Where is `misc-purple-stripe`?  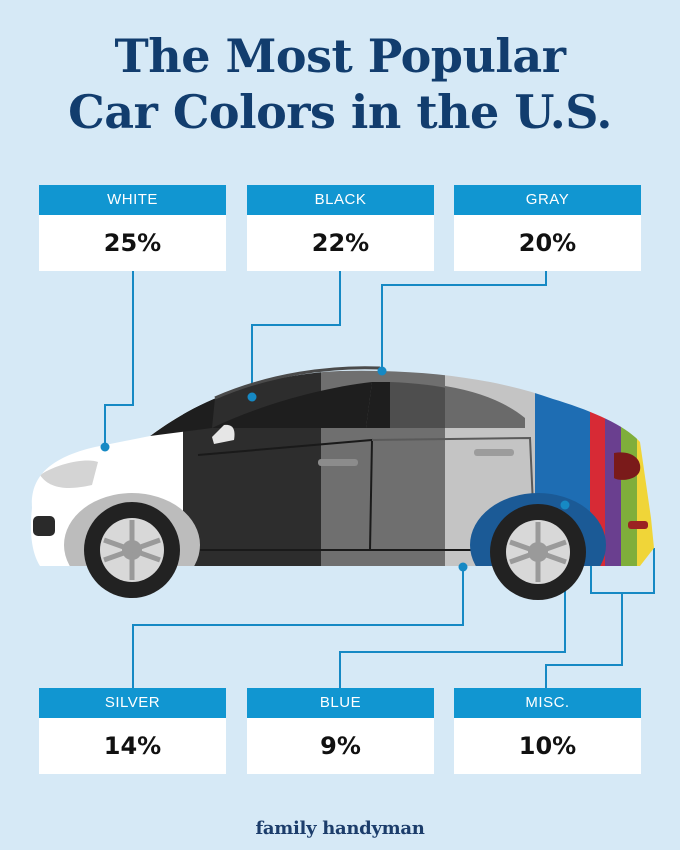 misc-purple-stripe is located at coordinates (613, 468).